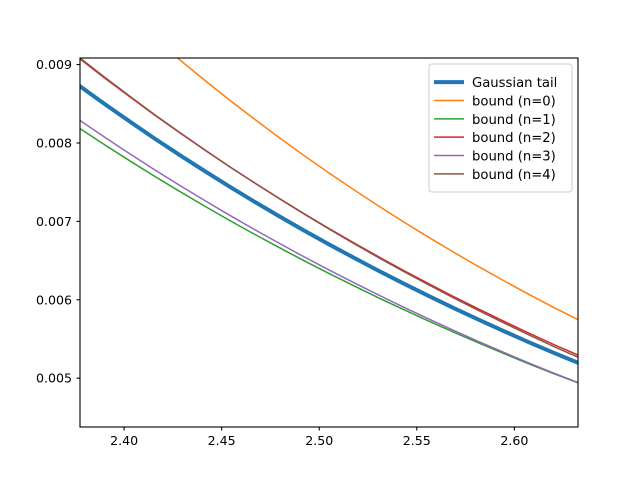 This screenshot has width=640, height=480. What do you see at coordinates (514, 157) in the screenshot?
I see `legend-label-4: bound (n=3)` at bounding box center [514, 157].